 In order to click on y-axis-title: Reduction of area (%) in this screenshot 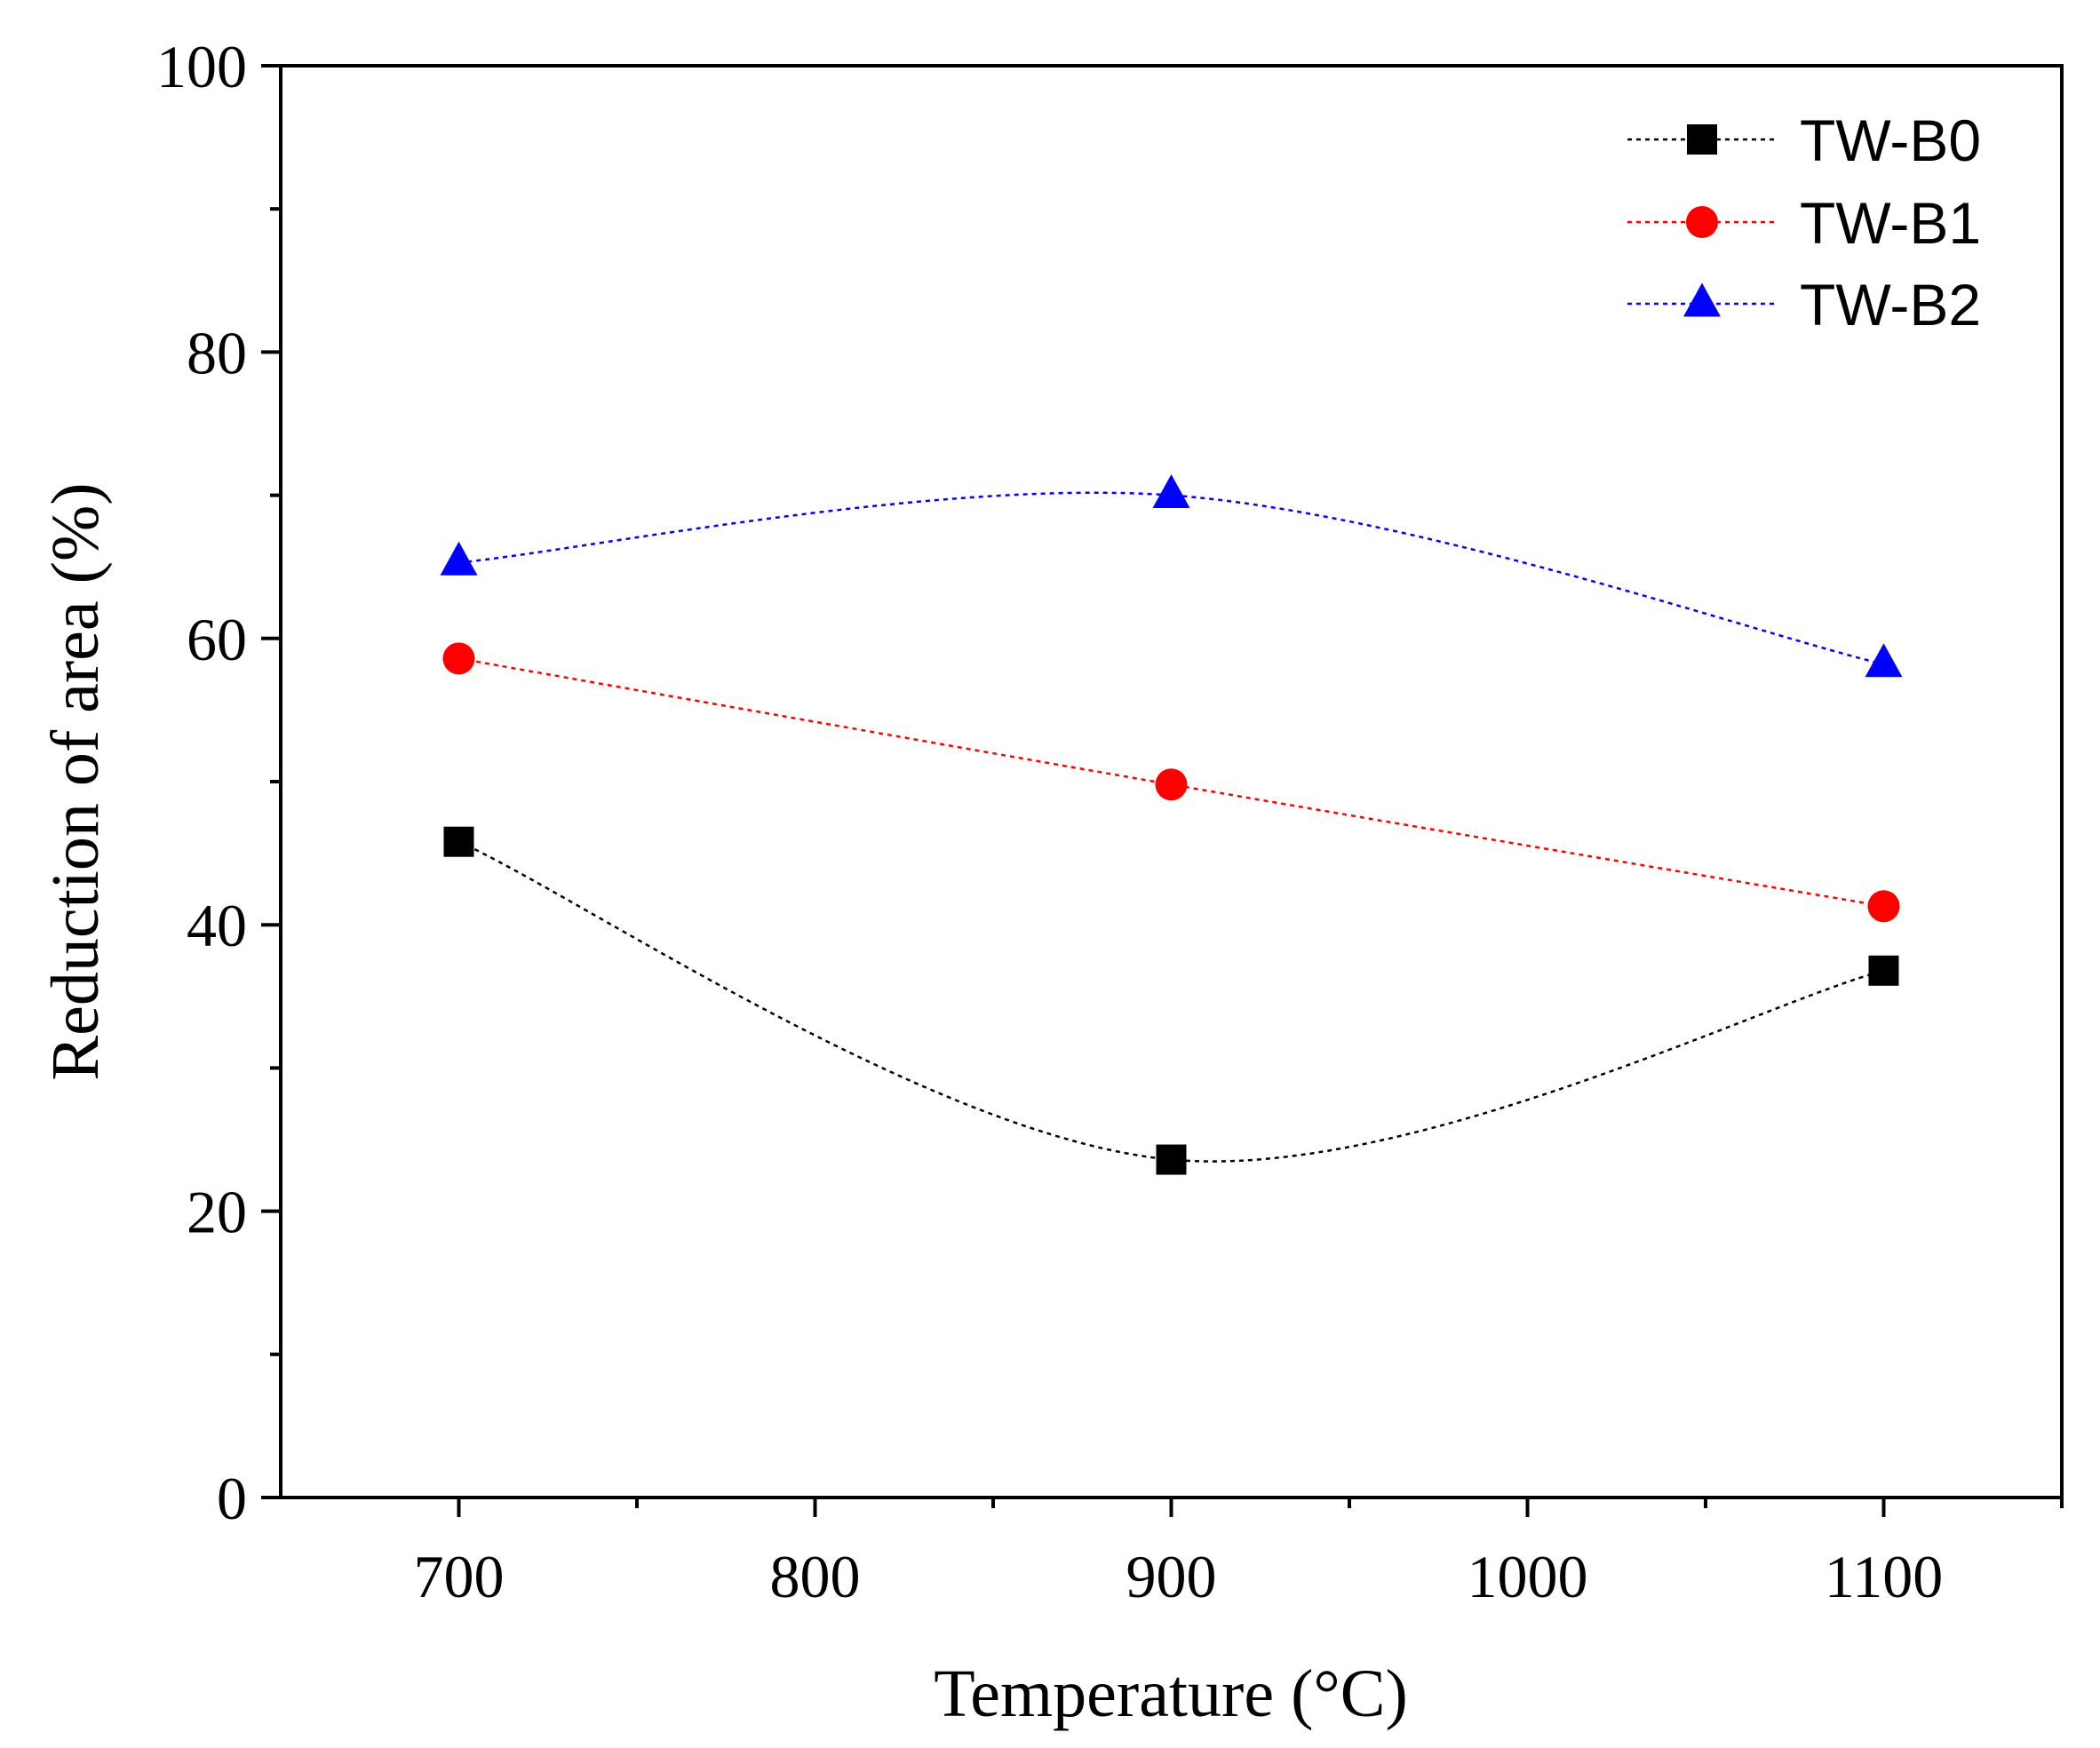, I will do `click(75, 781)`.